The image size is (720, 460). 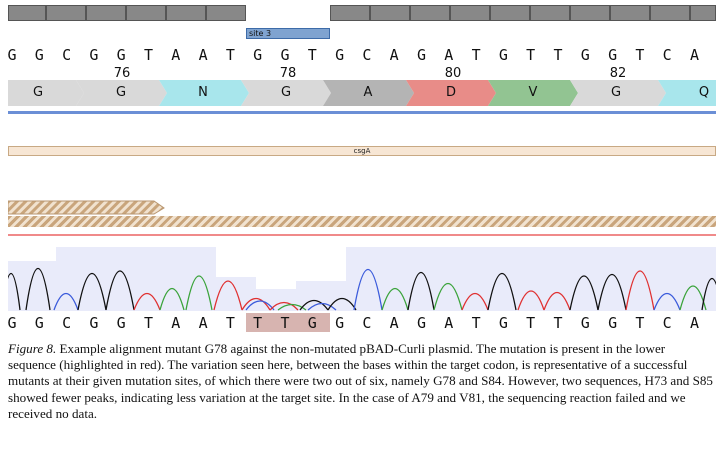 I want to click on trace-plot, so click(x=362, y=289).